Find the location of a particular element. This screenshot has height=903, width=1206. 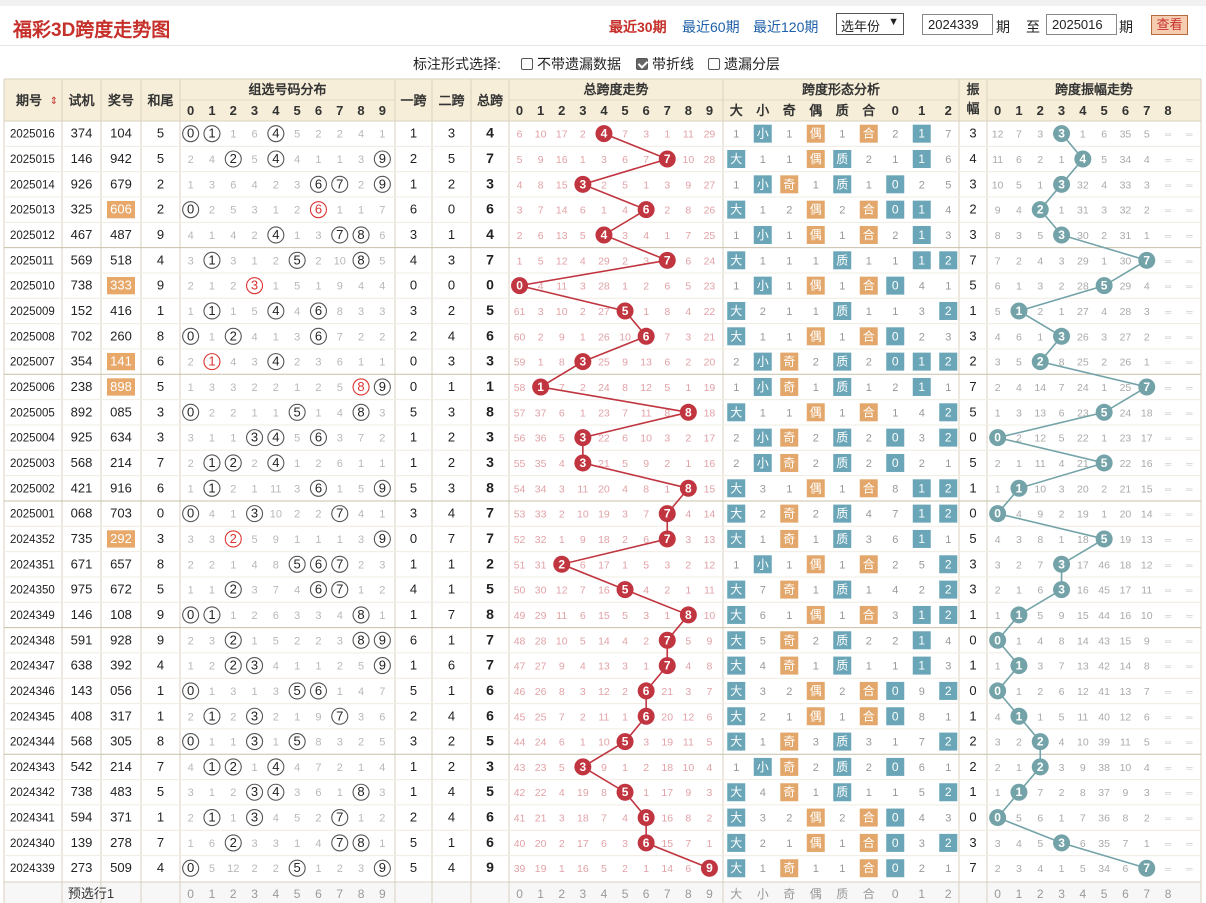

form-omission: 5 is located at coordinates (922, 793).